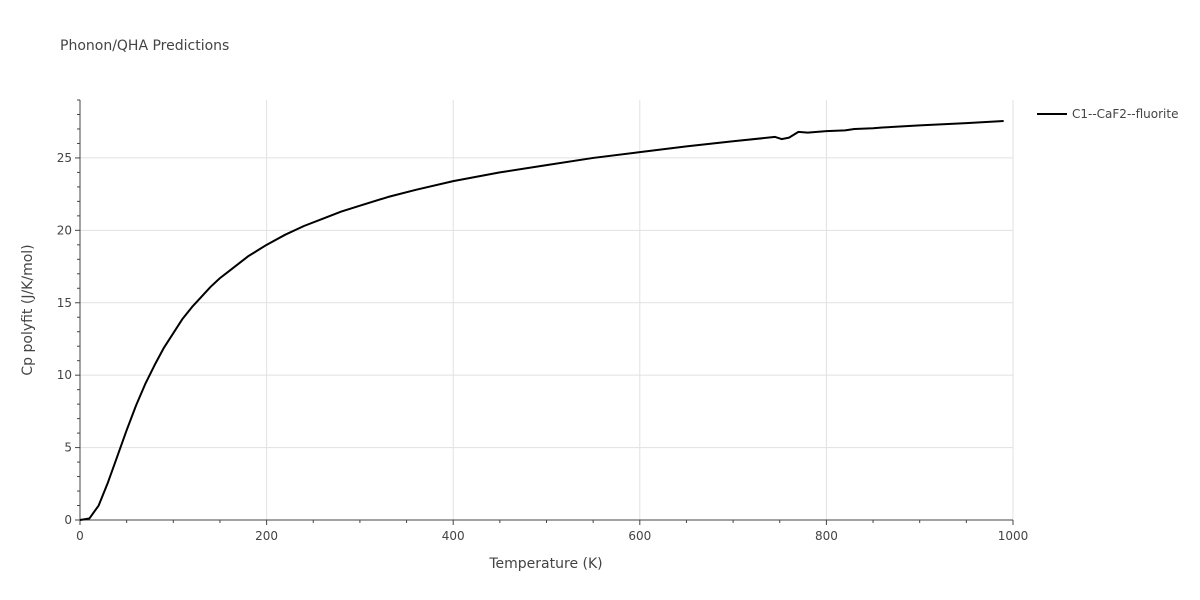 The width and height of the screenshot is (1200, 600). I want to click on y-tick-label: 25, so click(64, 158).